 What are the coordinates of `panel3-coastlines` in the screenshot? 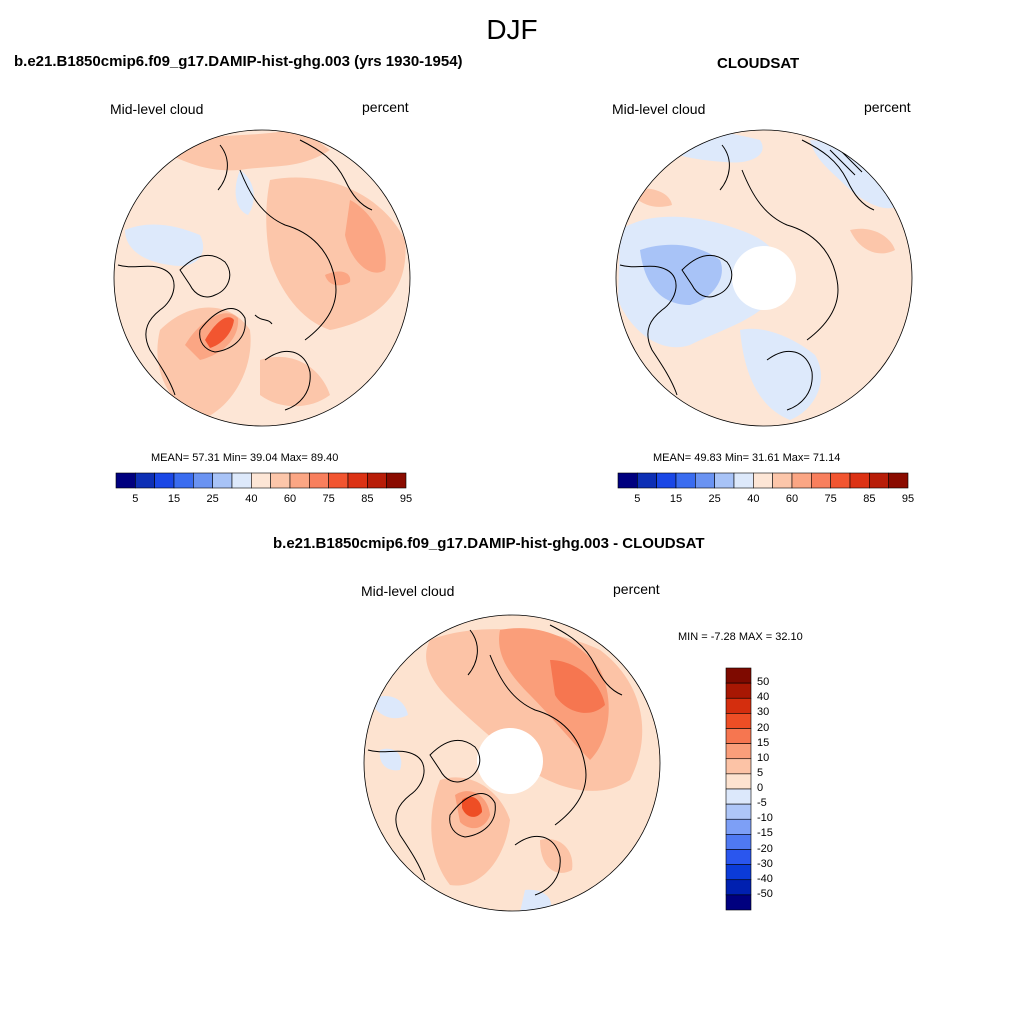 It's located at (495, 760).